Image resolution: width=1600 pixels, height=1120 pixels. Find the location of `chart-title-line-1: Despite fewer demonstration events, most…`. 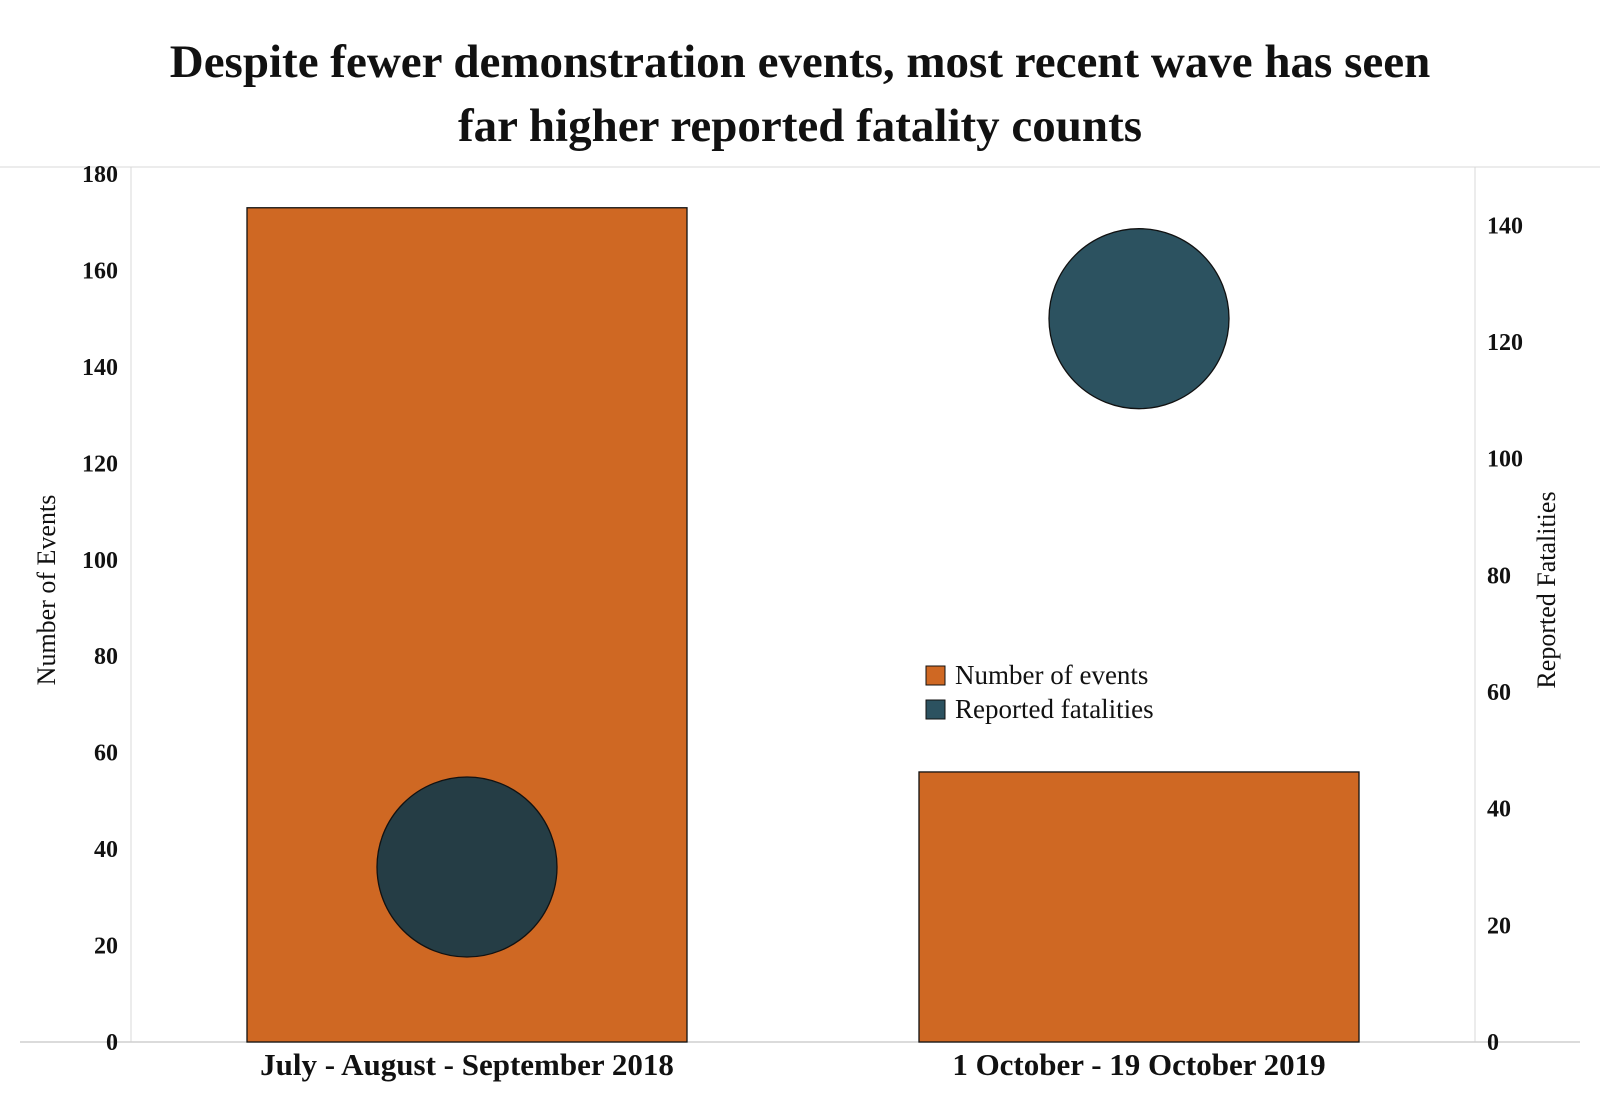

chart-title-line-1: Despite fewer demonstration events, most… is located at coordinates (800, 62).